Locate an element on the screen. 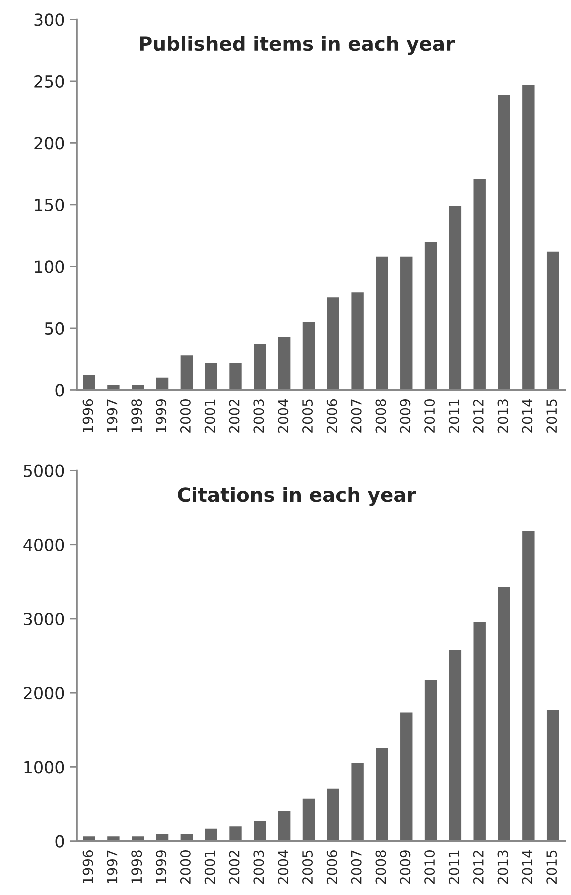 The height and width of the screenshot is (895, 571). y-tick-label: 200 is located at coordinates (49, 143).